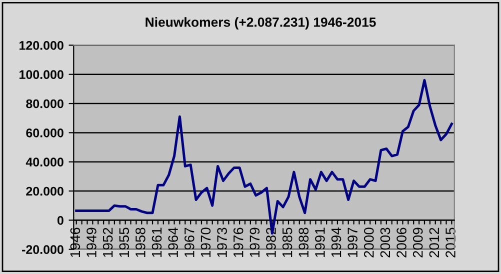 The width and height of the screenshot is (501, 274). I want to click on x-tick-label: 1958, so click(141, 242).